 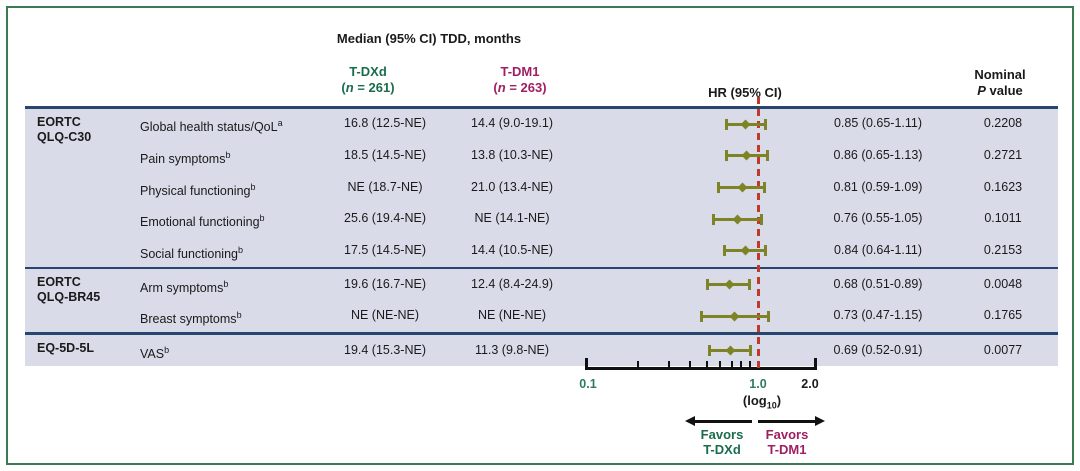 I want to click on x-axis-tick-label-1-0: 1.0, so click(x=758, y=384).